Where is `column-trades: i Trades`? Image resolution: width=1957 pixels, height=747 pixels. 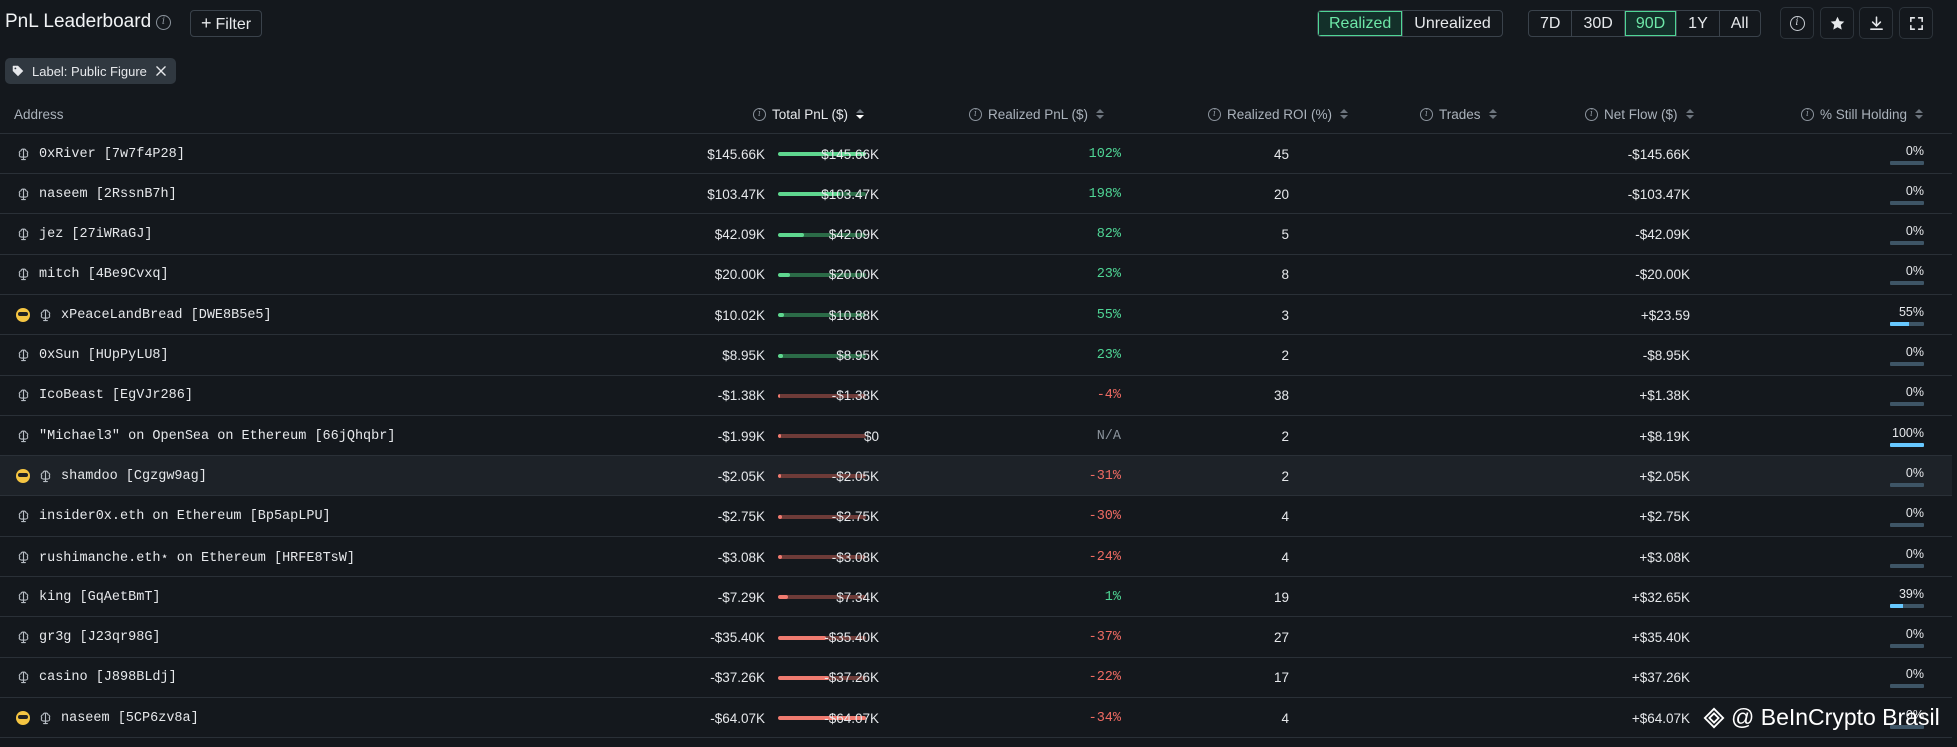 column-trades: i Trades is located at coordinates (1458, 114).